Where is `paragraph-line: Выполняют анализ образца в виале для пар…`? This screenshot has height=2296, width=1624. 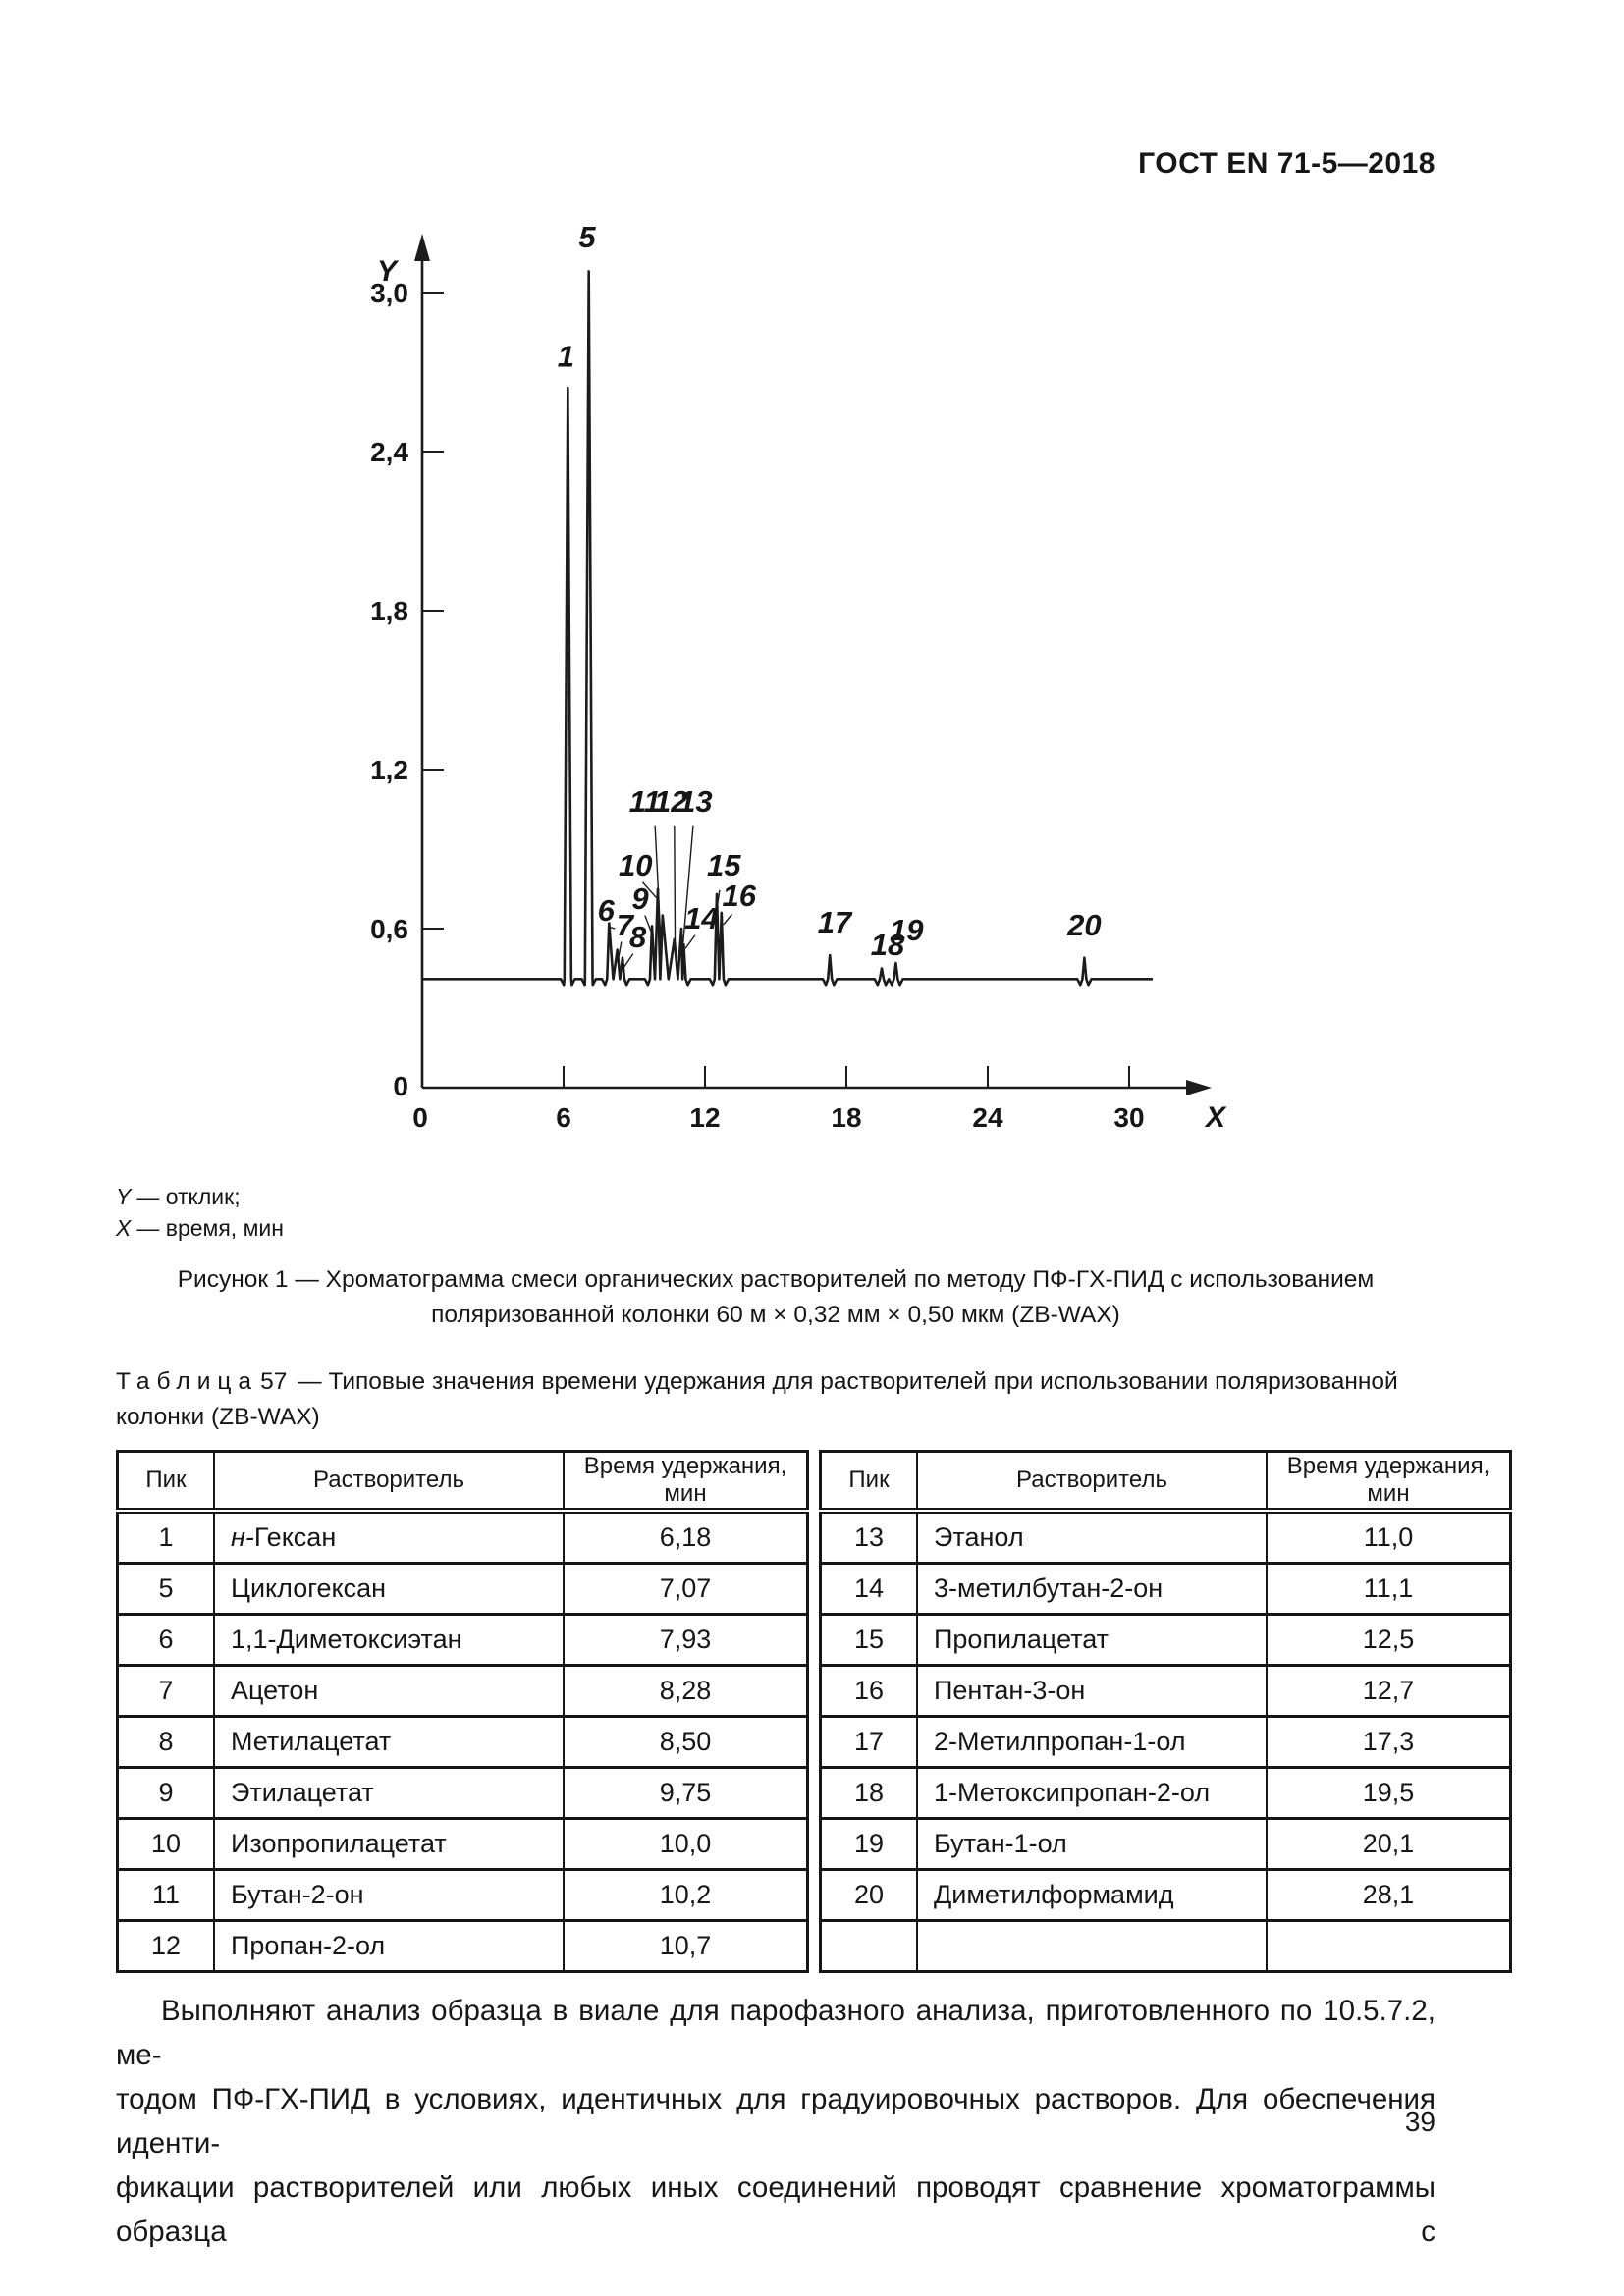
paragraph-line: Выполняют анализ образца в виале для пар… is located at coordinates (775, 2033).